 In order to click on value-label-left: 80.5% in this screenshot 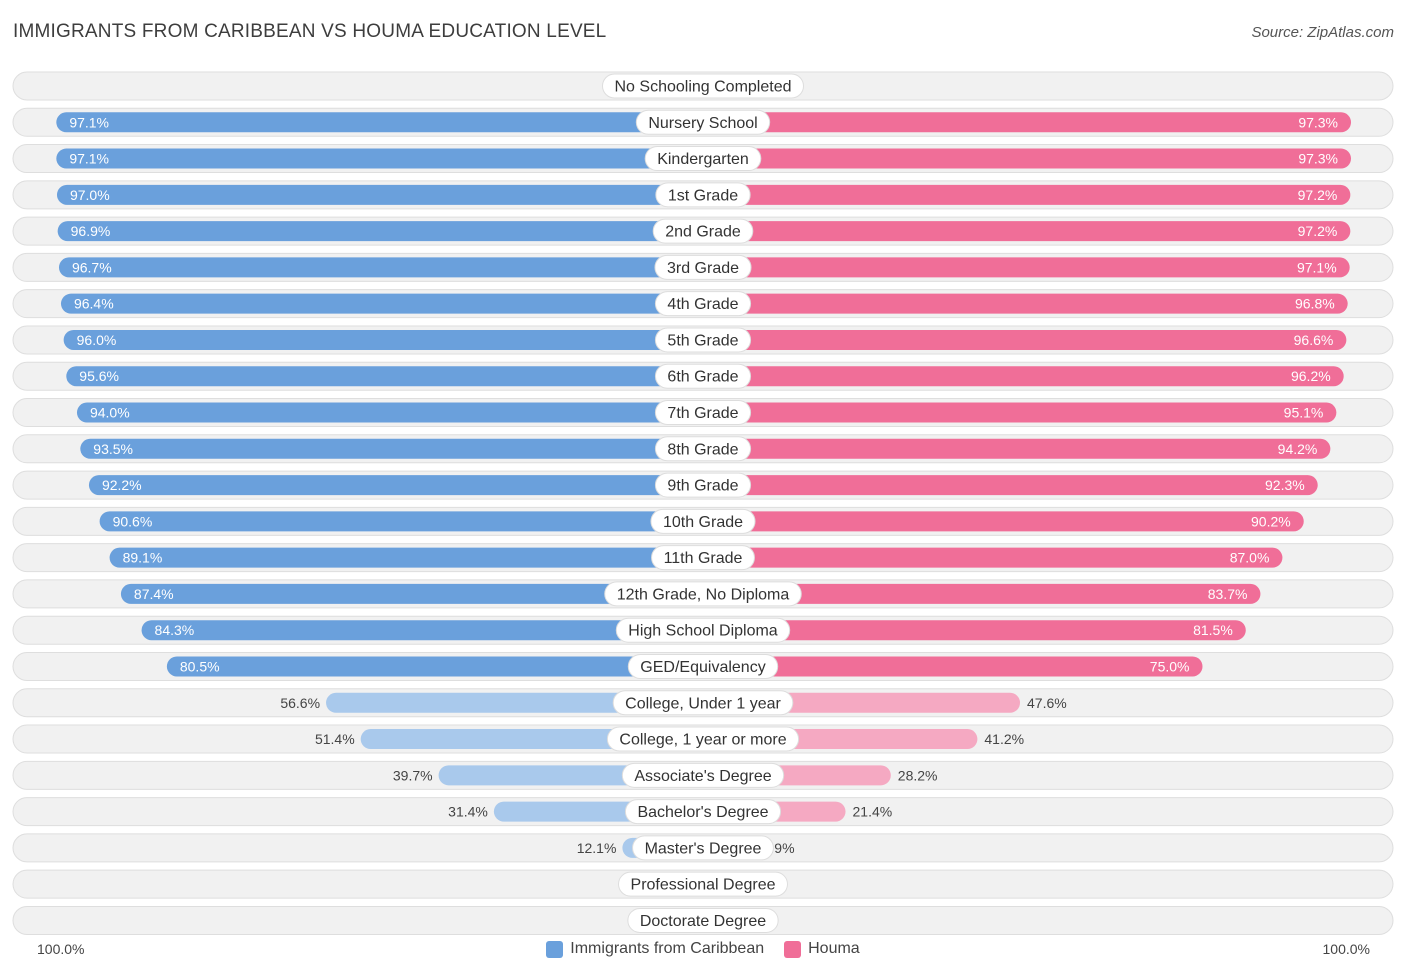, I will do `click(200, 666)`.